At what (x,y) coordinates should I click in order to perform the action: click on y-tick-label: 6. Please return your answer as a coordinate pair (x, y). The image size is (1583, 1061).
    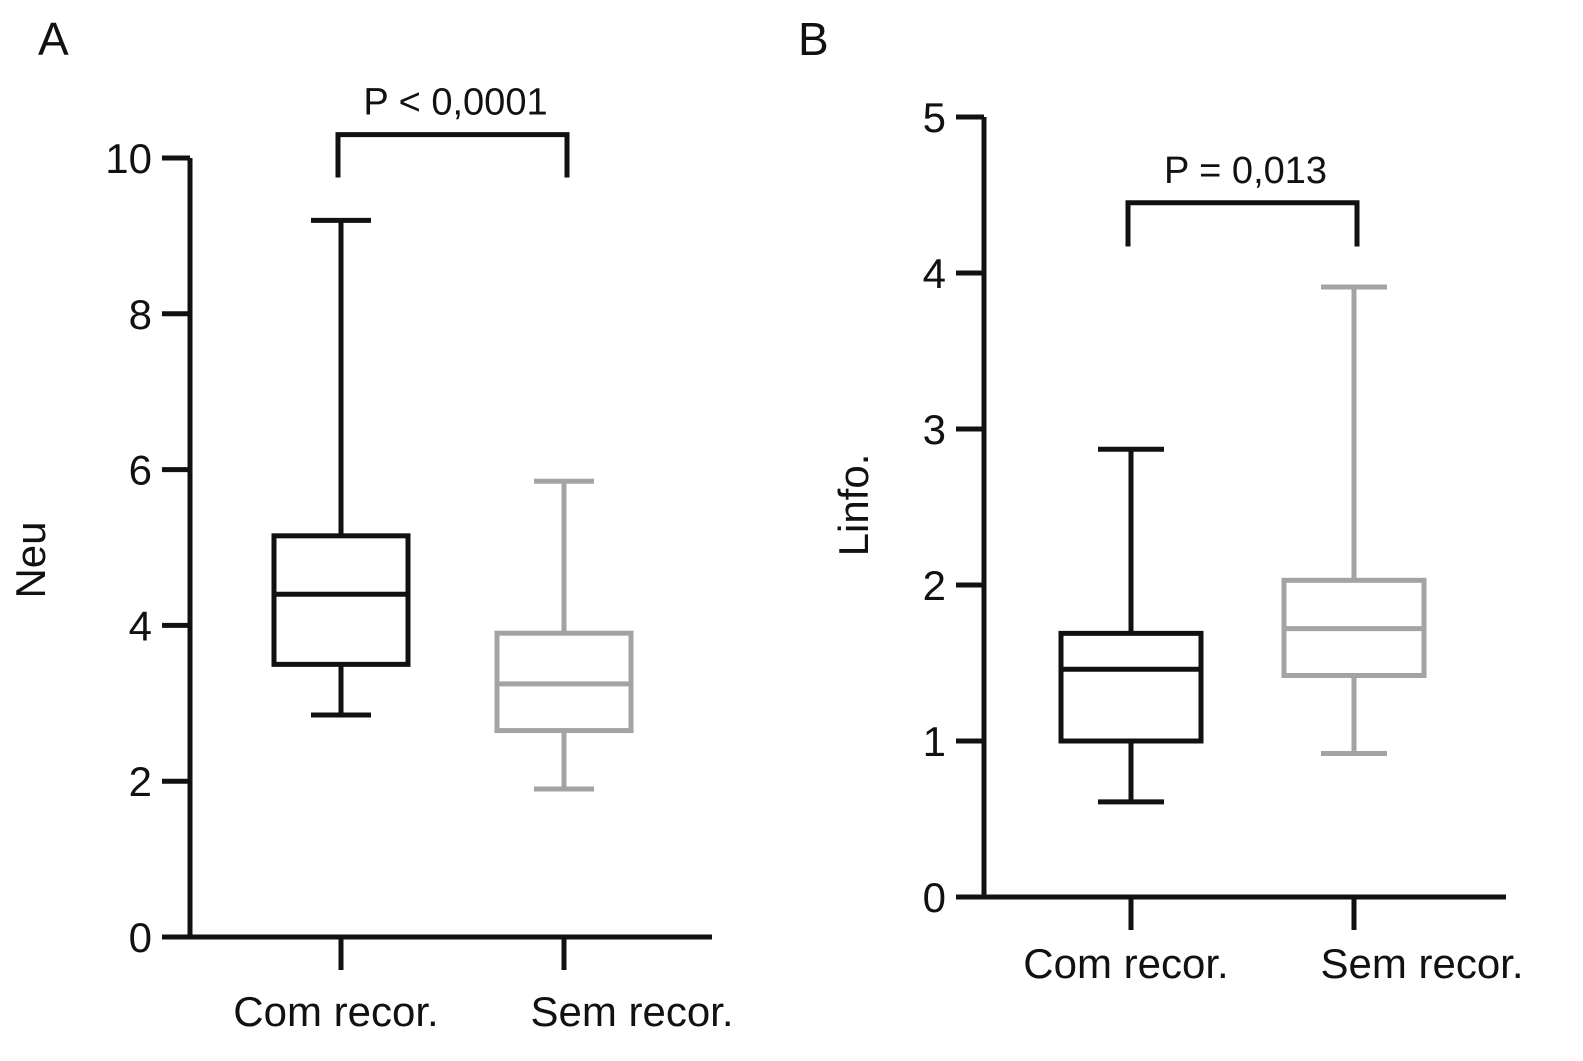
    Looking at the image, I should click on (140, 470).